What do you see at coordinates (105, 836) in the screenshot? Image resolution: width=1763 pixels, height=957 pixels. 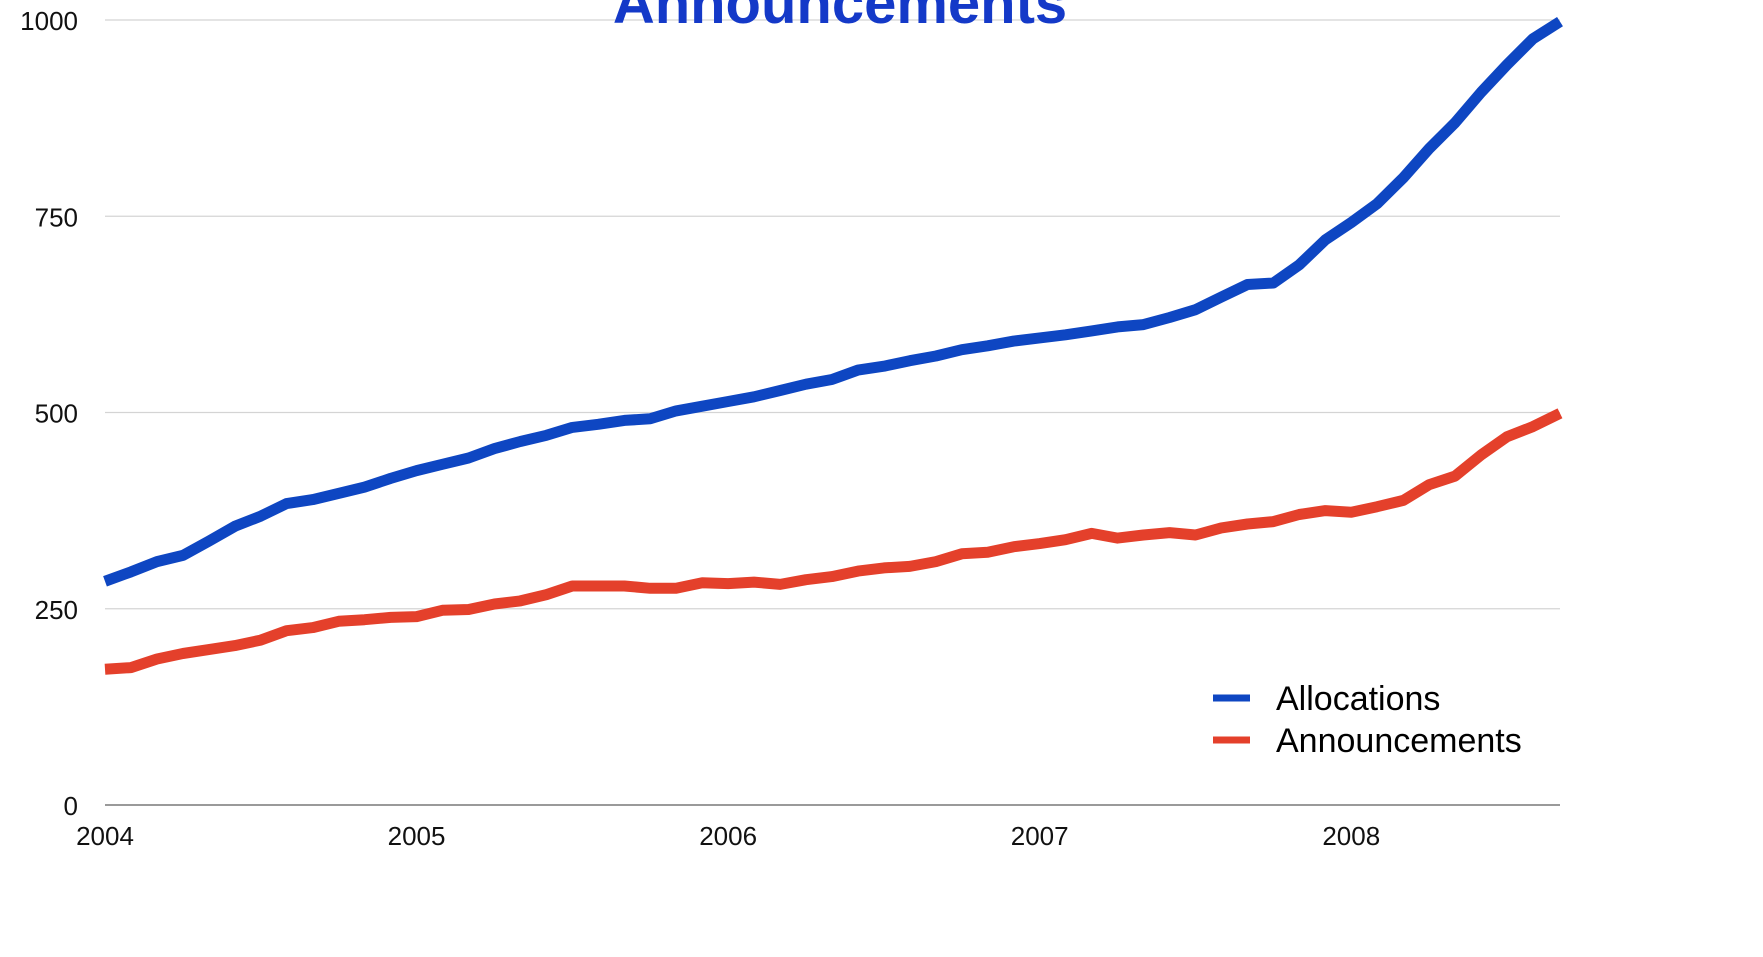 I see `x-tick-label-2004: 2004` at bounding box center [105, 836].